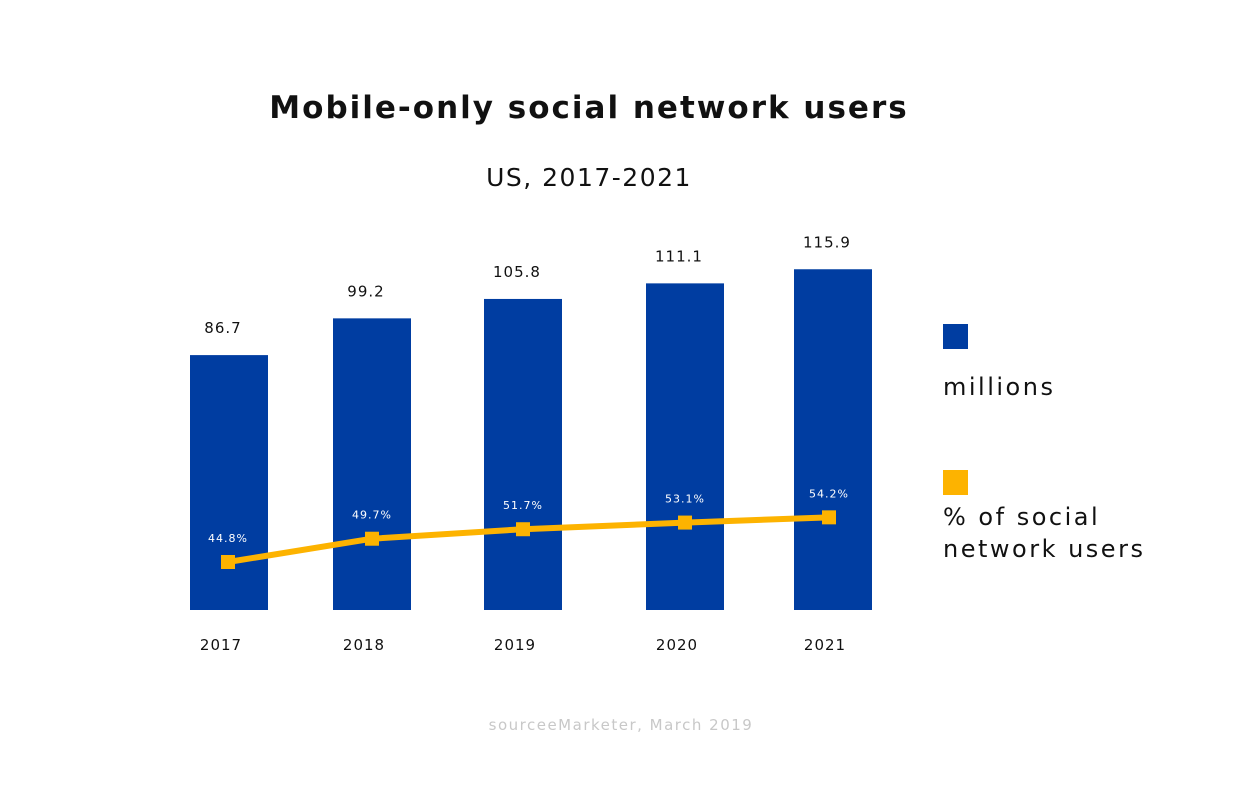  Describe the element at coordinates (685, 522) in the screenshot. I see `line-marker-2020` at that location.